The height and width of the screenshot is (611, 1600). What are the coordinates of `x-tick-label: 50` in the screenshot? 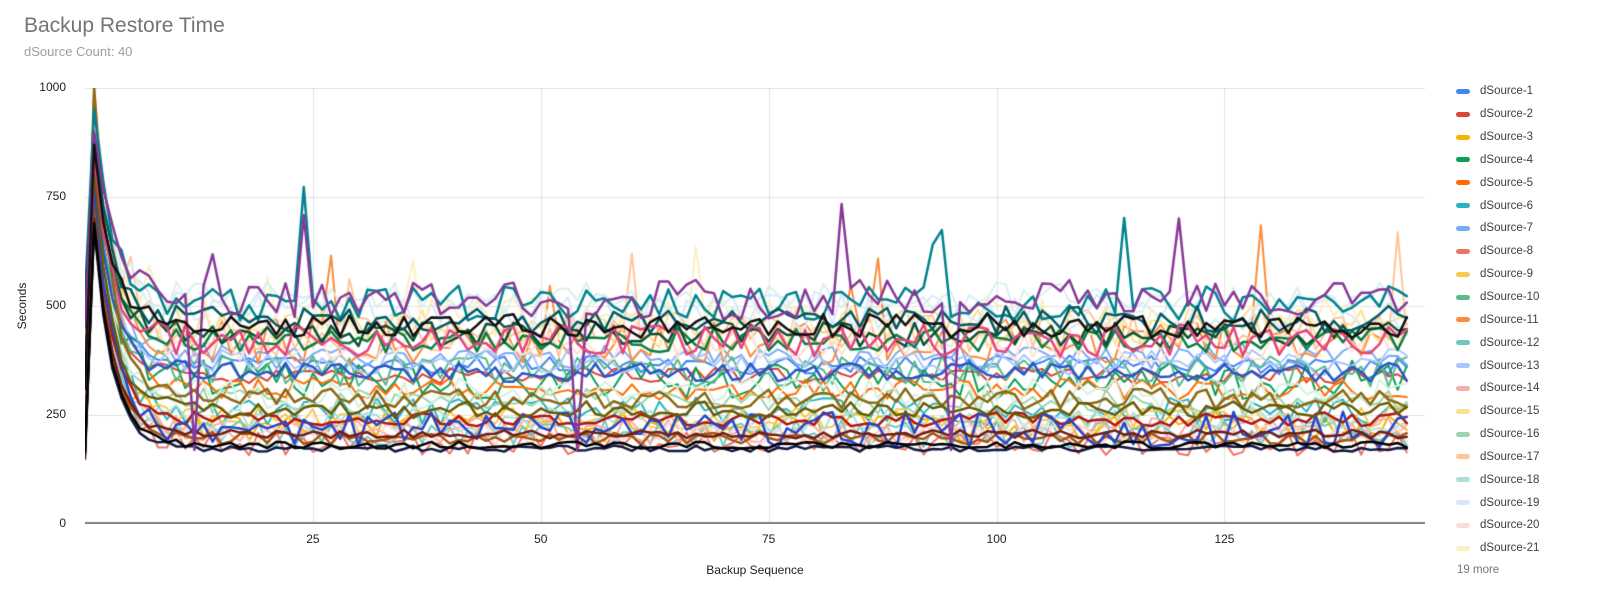 It's located at (541, 539).